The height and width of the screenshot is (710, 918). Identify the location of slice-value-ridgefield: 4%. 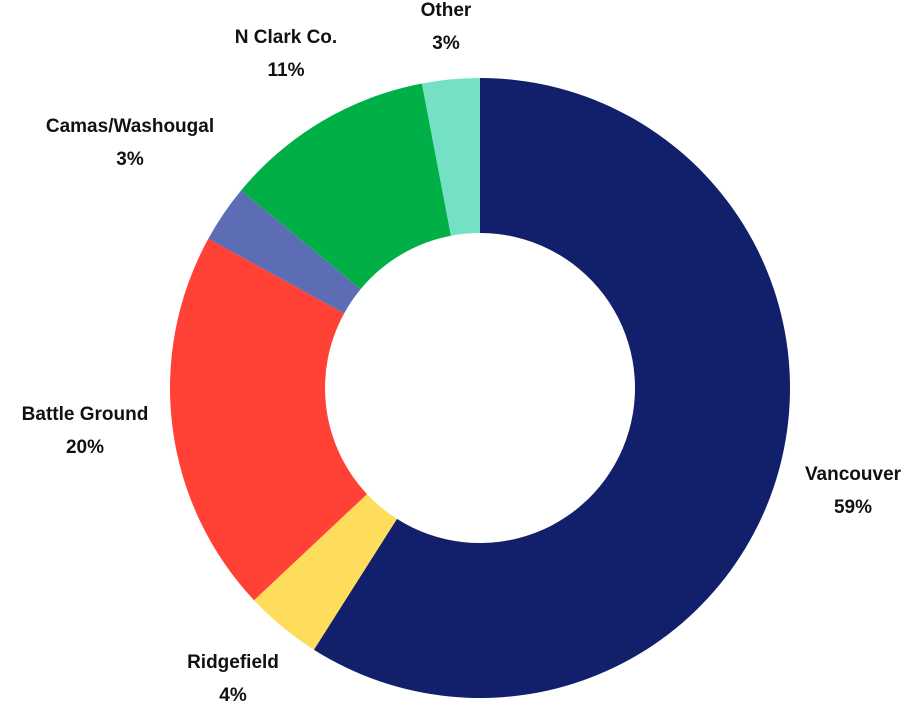
(233, 695).